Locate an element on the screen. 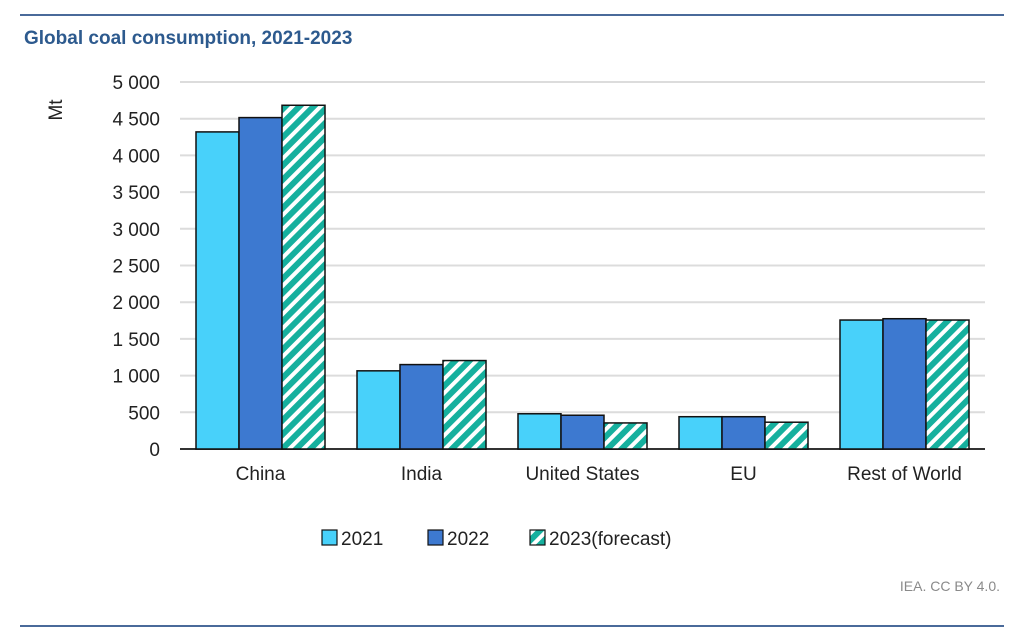  bar-united-states-2023 is located at coordinates (625, 436).